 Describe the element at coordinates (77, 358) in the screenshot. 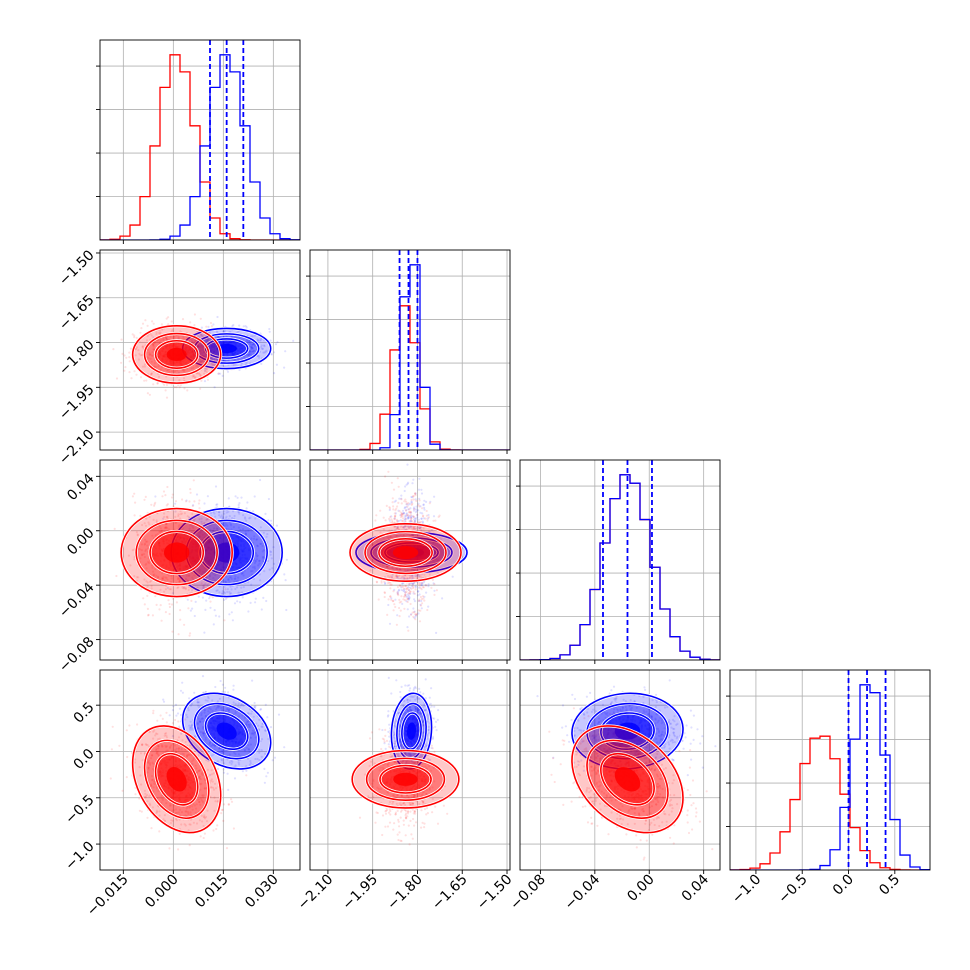

I see `y-tick-label: −1.80` at that location.